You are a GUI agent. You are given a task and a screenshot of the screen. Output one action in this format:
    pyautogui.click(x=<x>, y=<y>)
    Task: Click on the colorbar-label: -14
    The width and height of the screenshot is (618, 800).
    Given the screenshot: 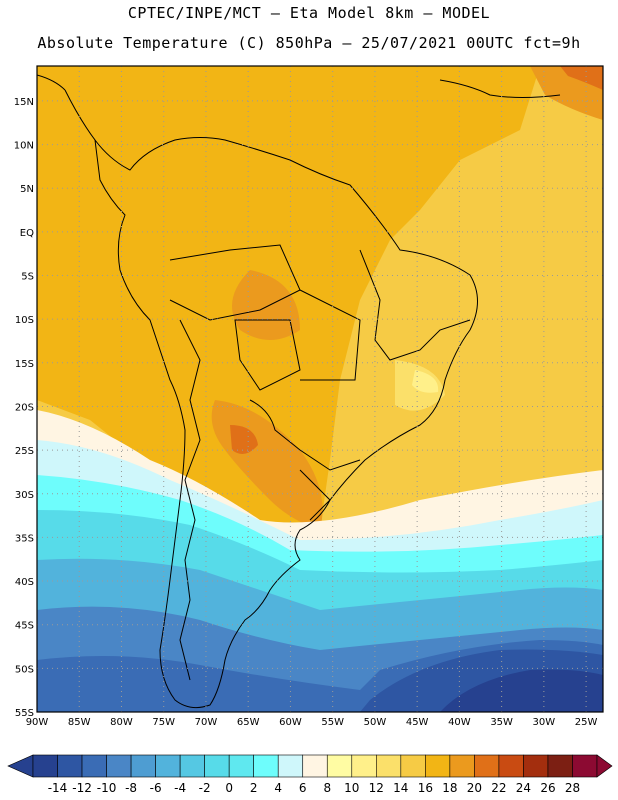 What is the action you would take?
    pyautogui.click(x=58, y=788)
    